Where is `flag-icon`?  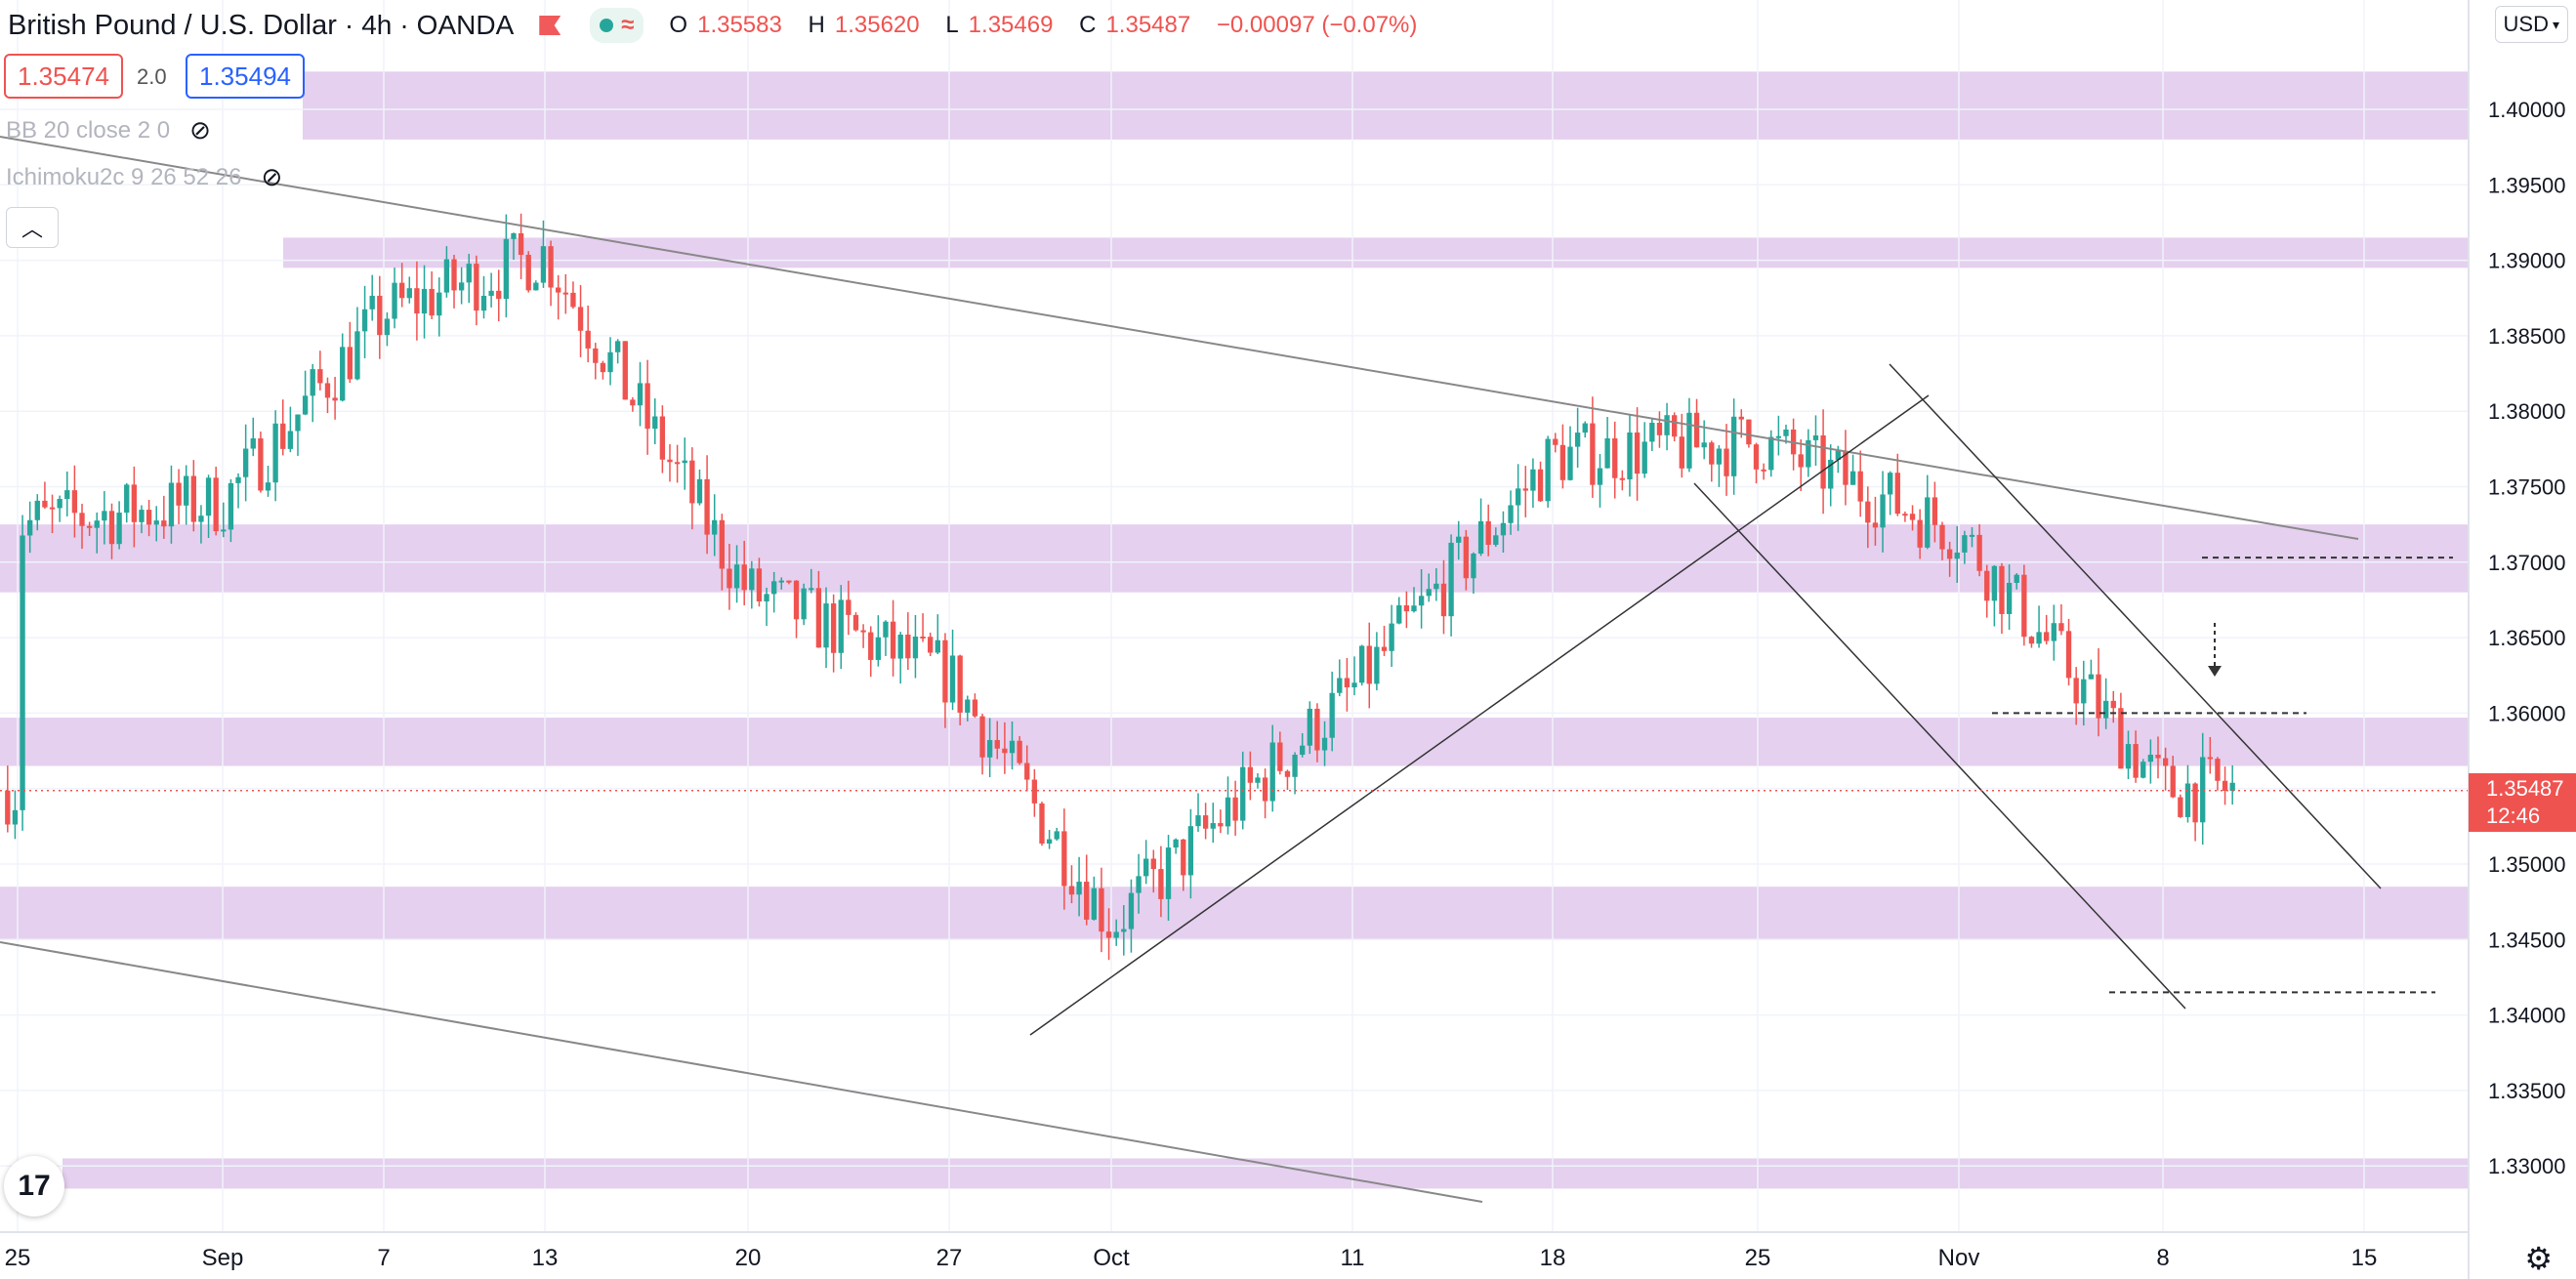
flag-icon is located at coordinates (550, 25).